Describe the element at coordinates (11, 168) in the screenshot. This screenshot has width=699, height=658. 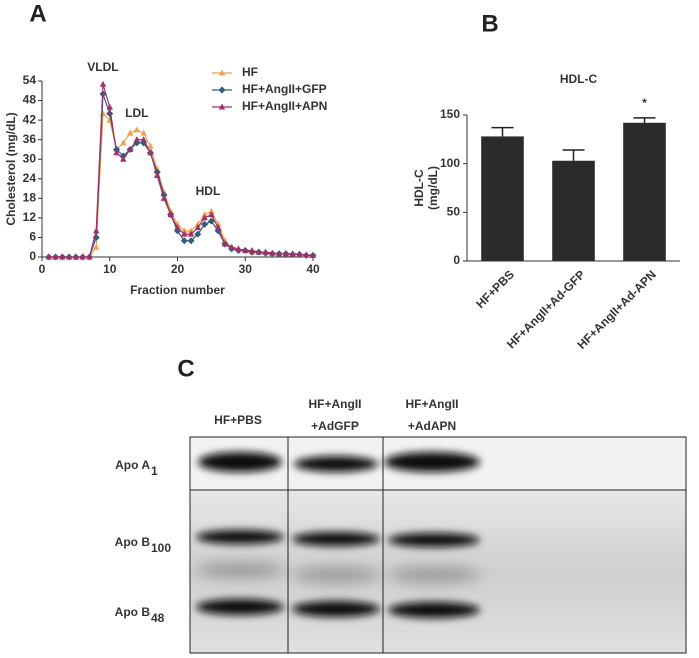
I see `y-axis-label: Cholesterol (mg/dL)` at that location.